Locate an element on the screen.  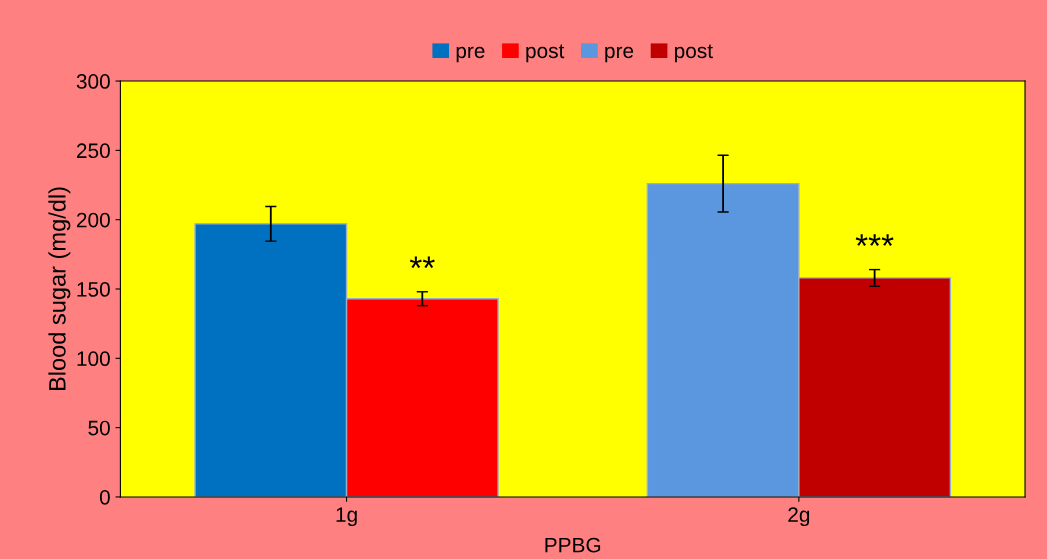
y-tick-label: 200 is located at coordinates (93, 220).